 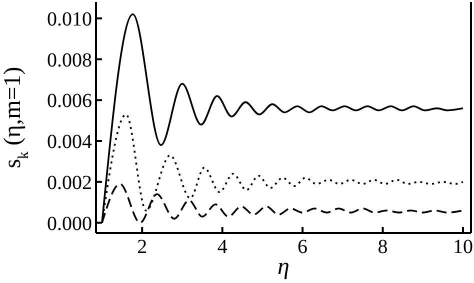 I want to click on x-tick-label: 6, so click(x=303, y=247).